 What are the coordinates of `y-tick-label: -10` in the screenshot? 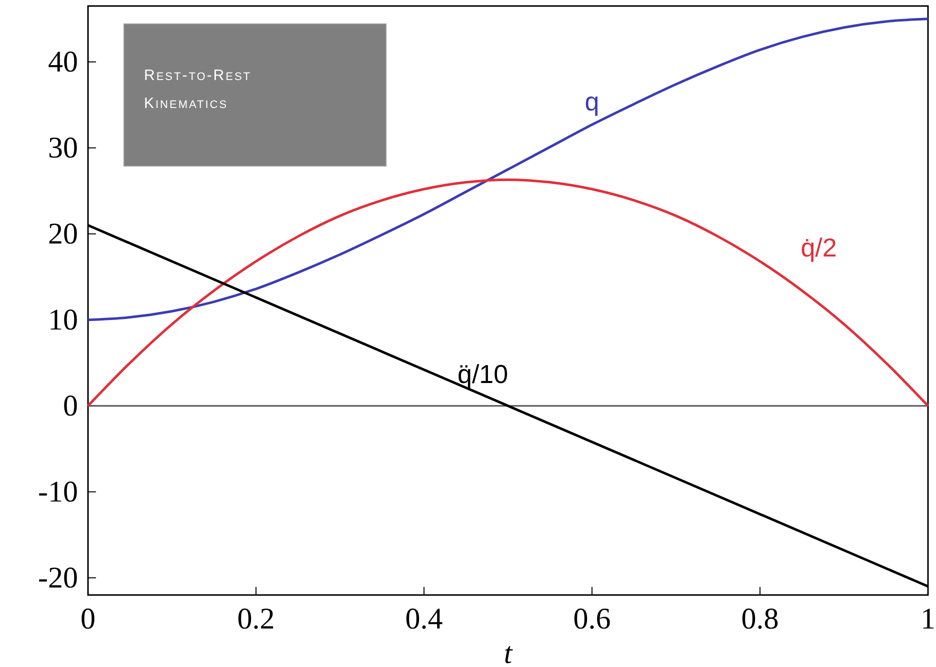 It's located at (58, 491).